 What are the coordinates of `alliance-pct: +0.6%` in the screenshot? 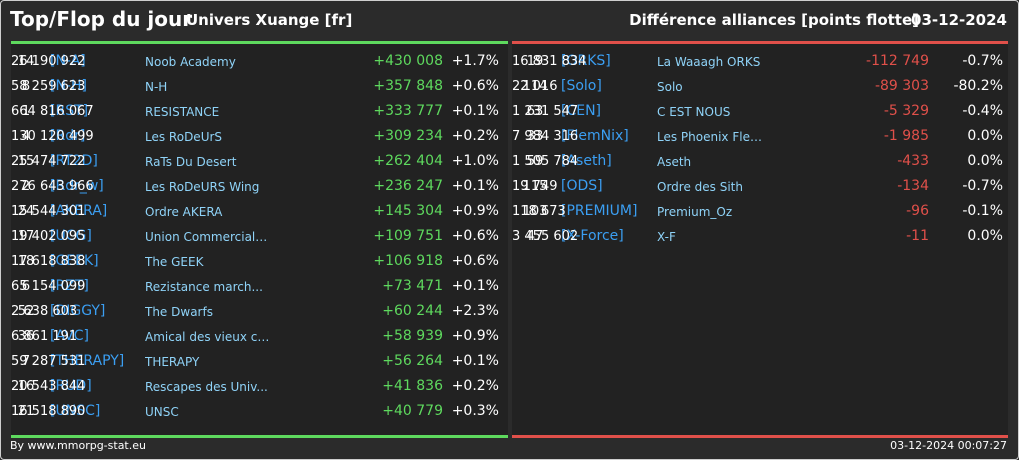 It's located at (475, 236).